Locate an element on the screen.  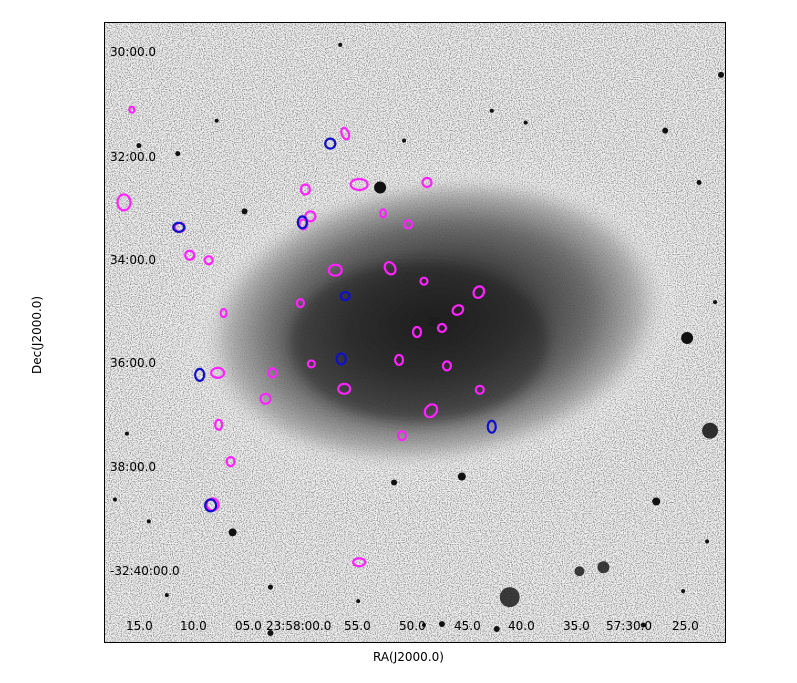
x-tick-label: 45.0 is located at coordinates (467, 626).